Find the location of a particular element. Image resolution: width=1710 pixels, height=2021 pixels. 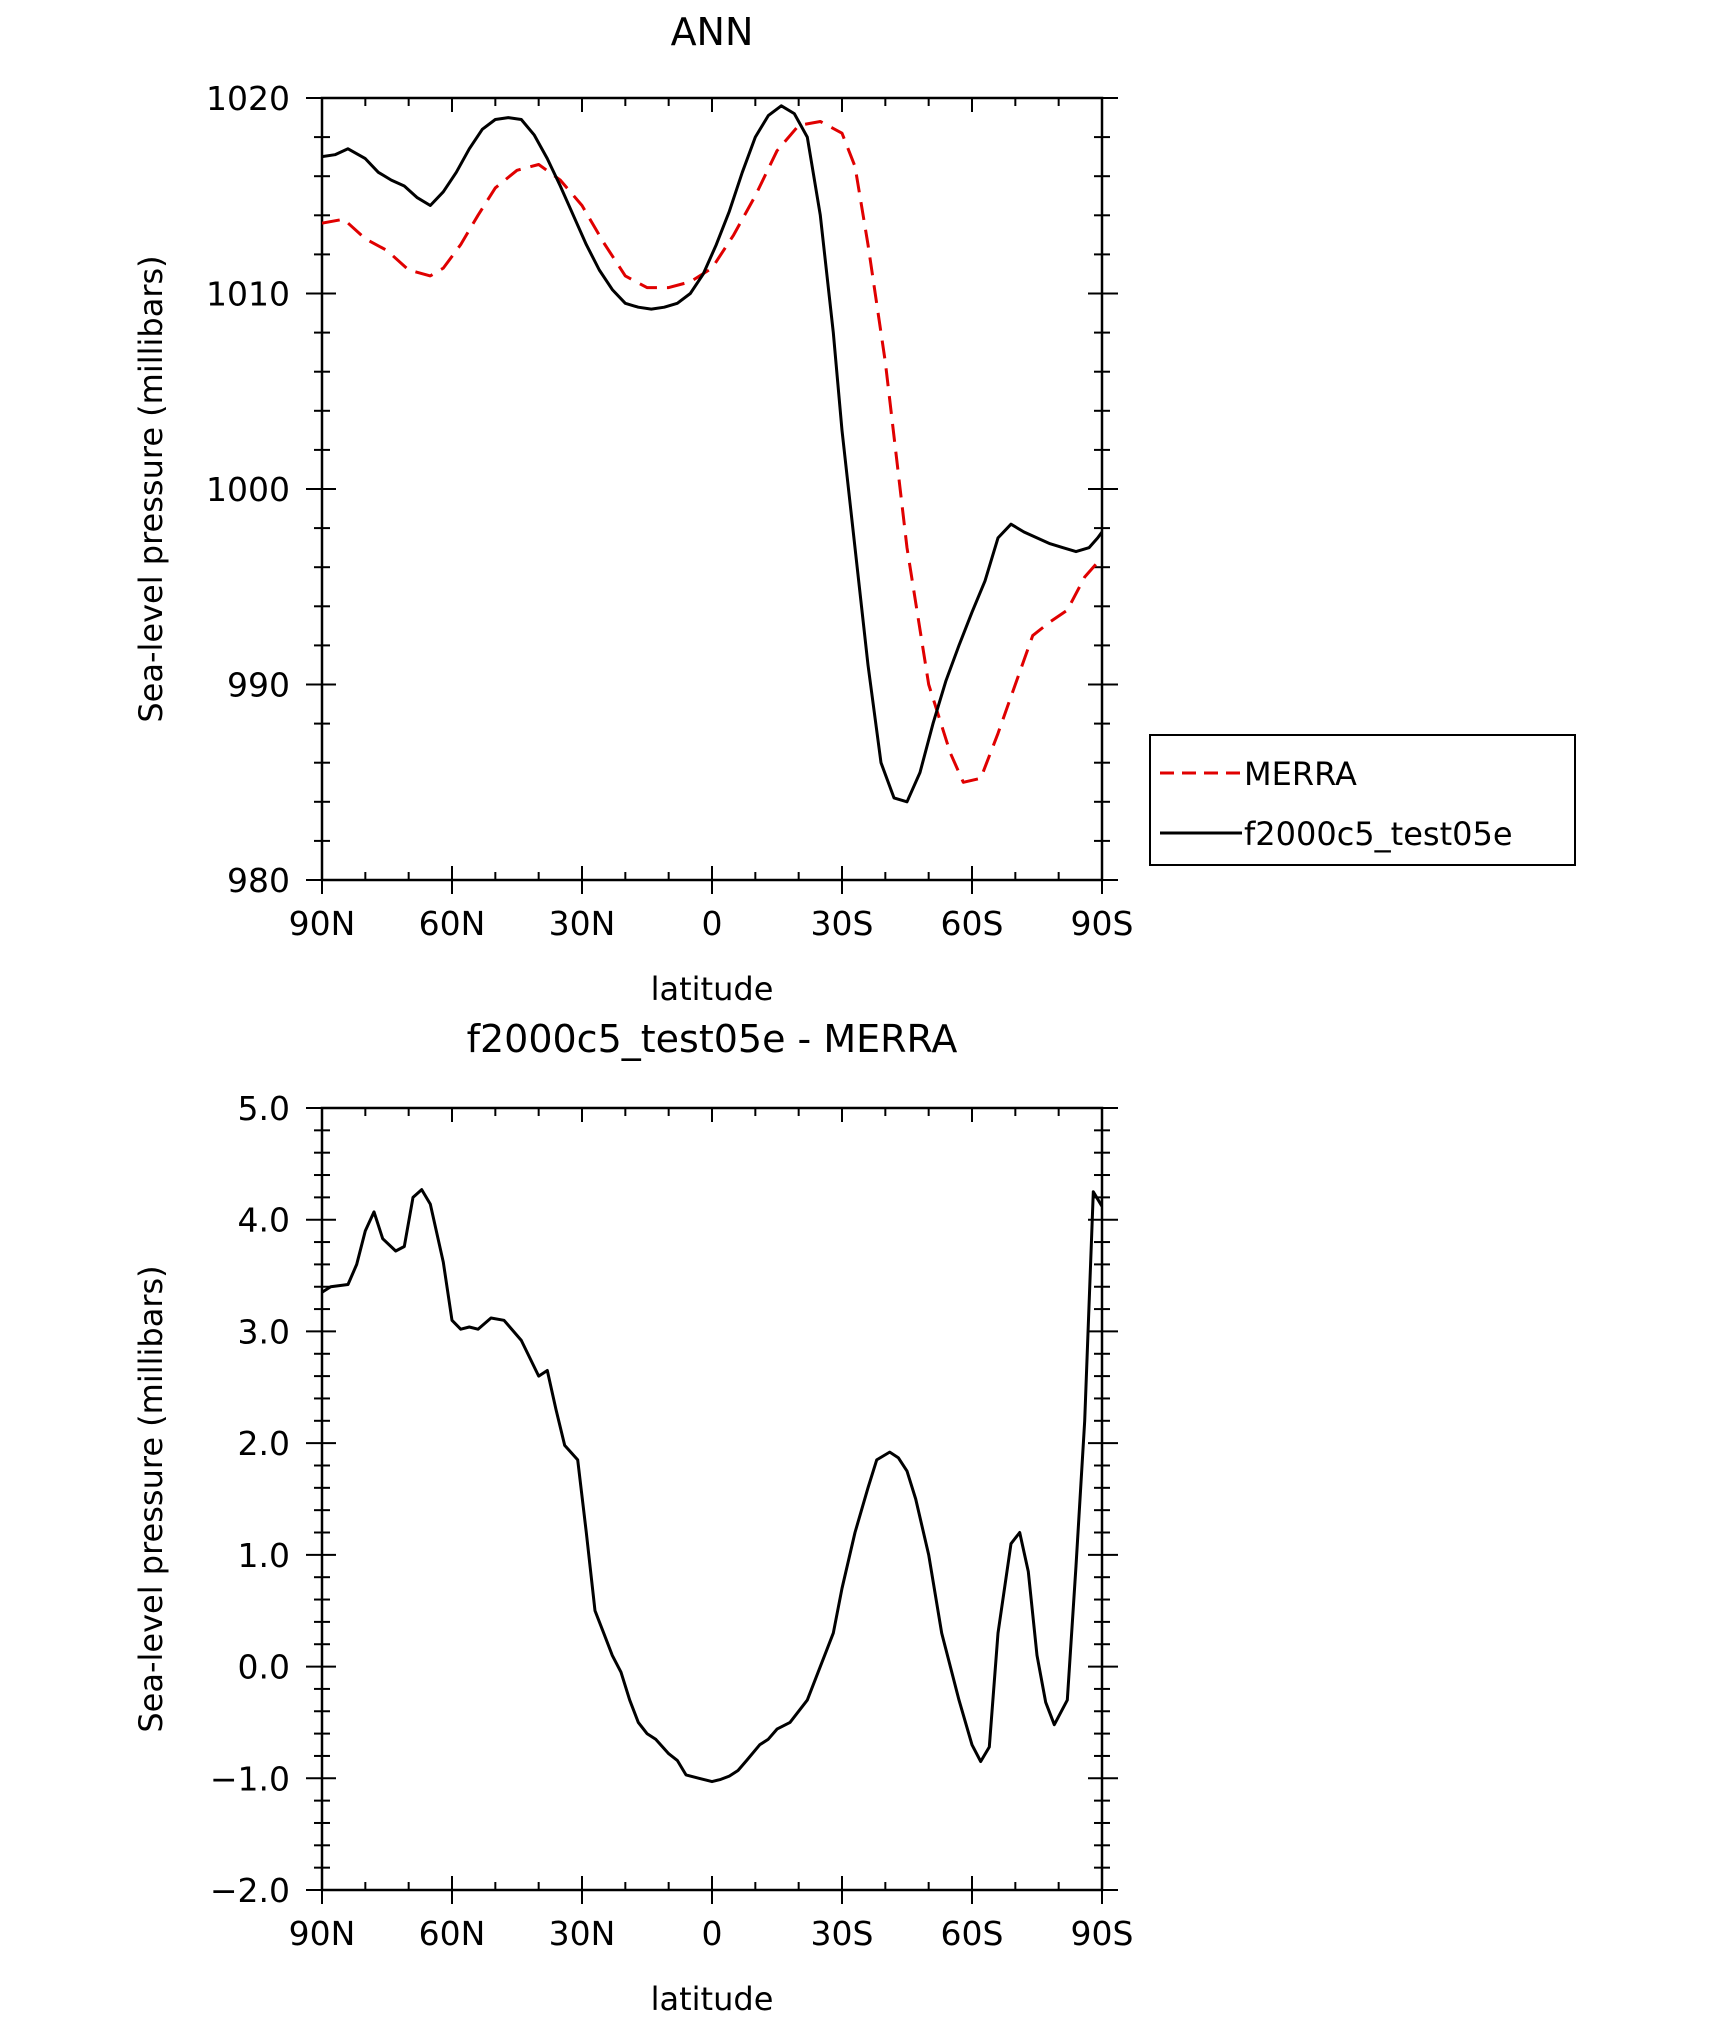

y-tick-label: 980 is located at coordinates (258, 880).